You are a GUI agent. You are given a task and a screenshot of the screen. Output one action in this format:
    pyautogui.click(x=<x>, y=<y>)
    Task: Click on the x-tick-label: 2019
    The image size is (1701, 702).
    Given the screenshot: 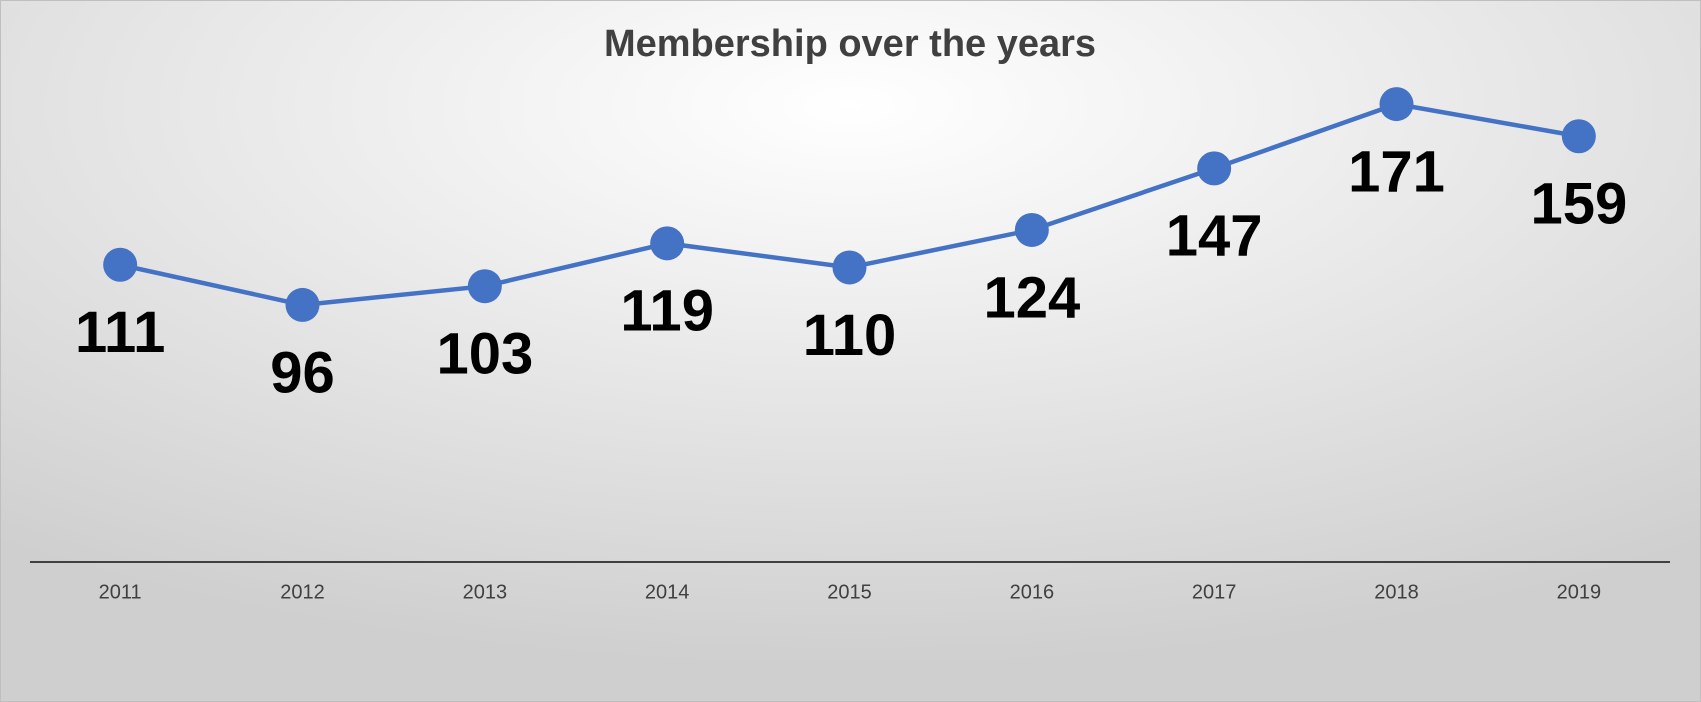 What is the action you would take?
    pyautogui.click(x=1579, y=592)
    